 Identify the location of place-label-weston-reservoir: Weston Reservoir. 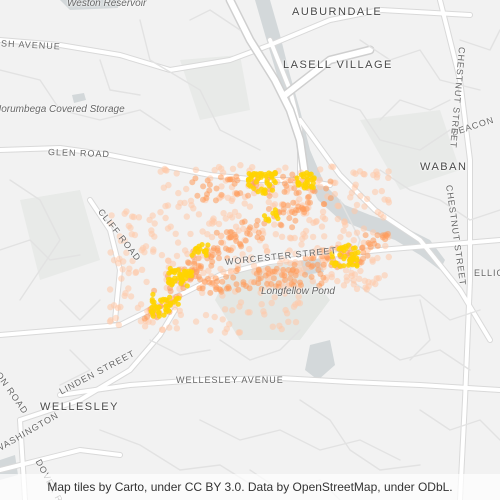
(107, 4).